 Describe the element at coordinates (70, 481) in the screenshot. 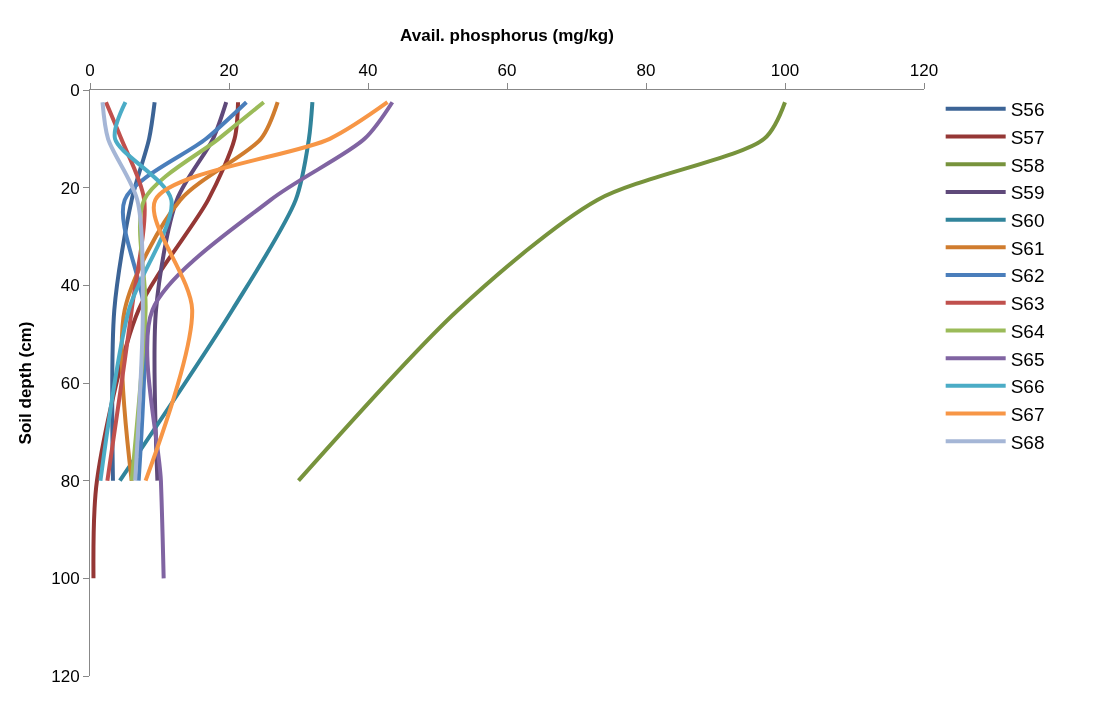

I see `y-tick-label: 80` at that location.